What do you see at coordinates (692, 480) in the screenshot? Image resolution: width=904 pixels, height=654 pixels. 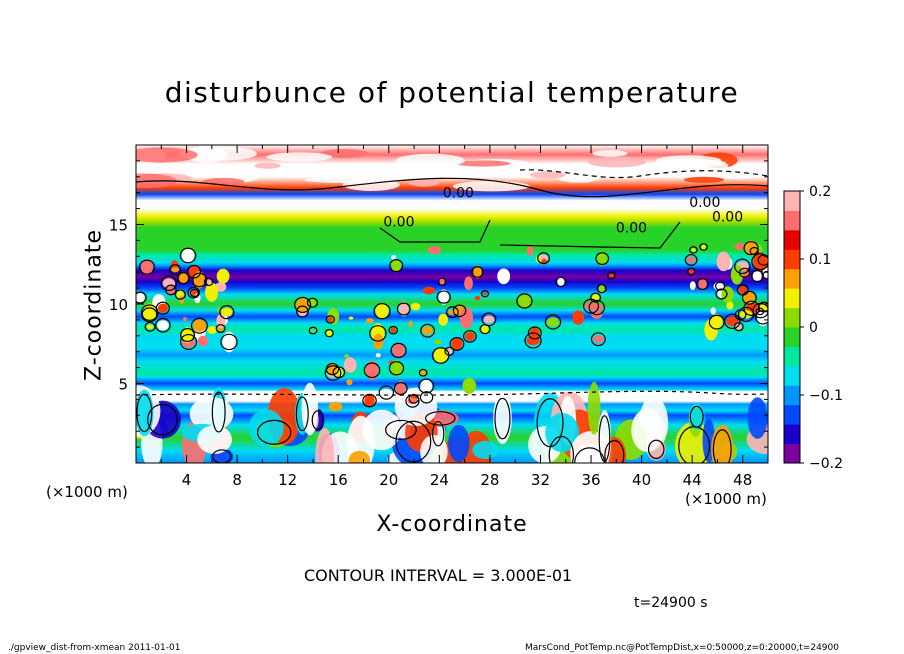 I see `x-tick-label: 44` at bounding box center [692, 480].